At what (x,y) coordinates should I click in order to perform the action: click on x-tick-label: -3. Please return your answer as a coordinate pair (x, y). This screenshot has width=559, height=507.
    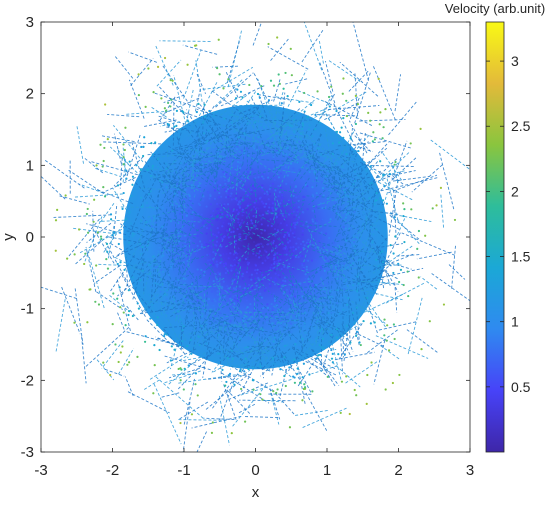
    Looking at the image, I should click on (40, 470).